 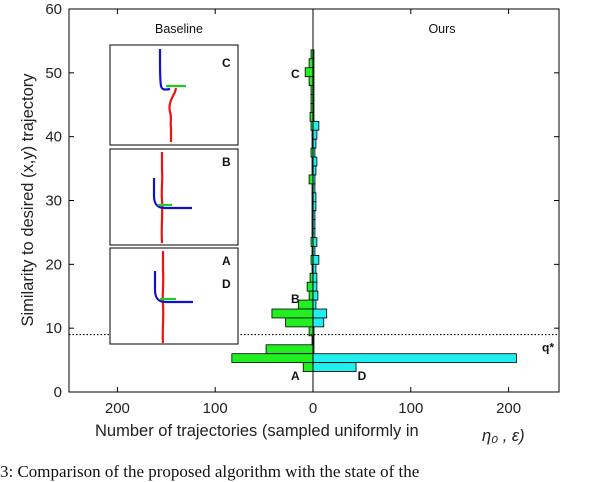 I want to click on y-tick-label: 50, so click(x=53, y=73).